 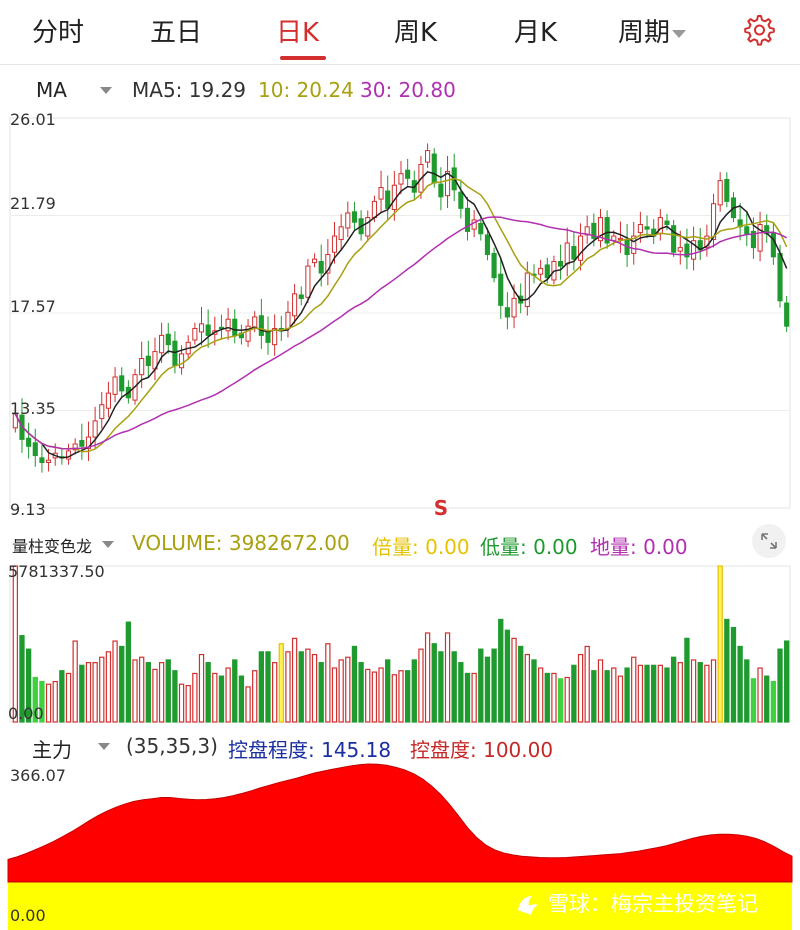 What do you see at coordinates (106, 90) in the screenshot?
I see `ma-chevron-down-icon` at bounding box center [106, 90].